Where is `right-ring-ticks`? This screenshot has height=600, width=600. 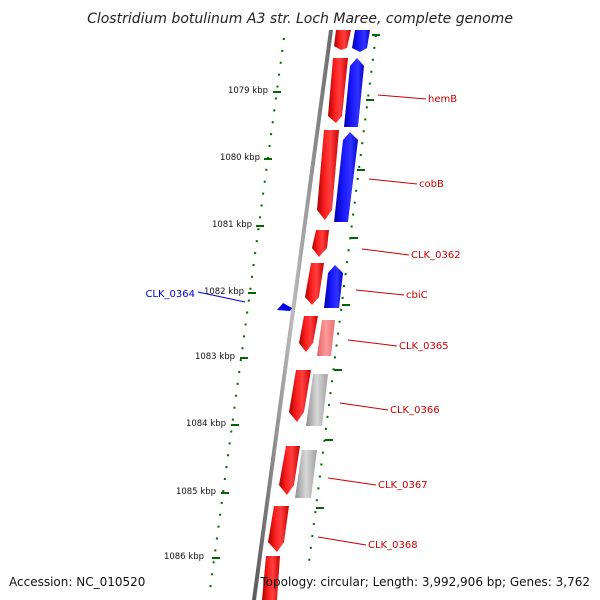 right-ring-ticks is located at coordinates (348, 271).